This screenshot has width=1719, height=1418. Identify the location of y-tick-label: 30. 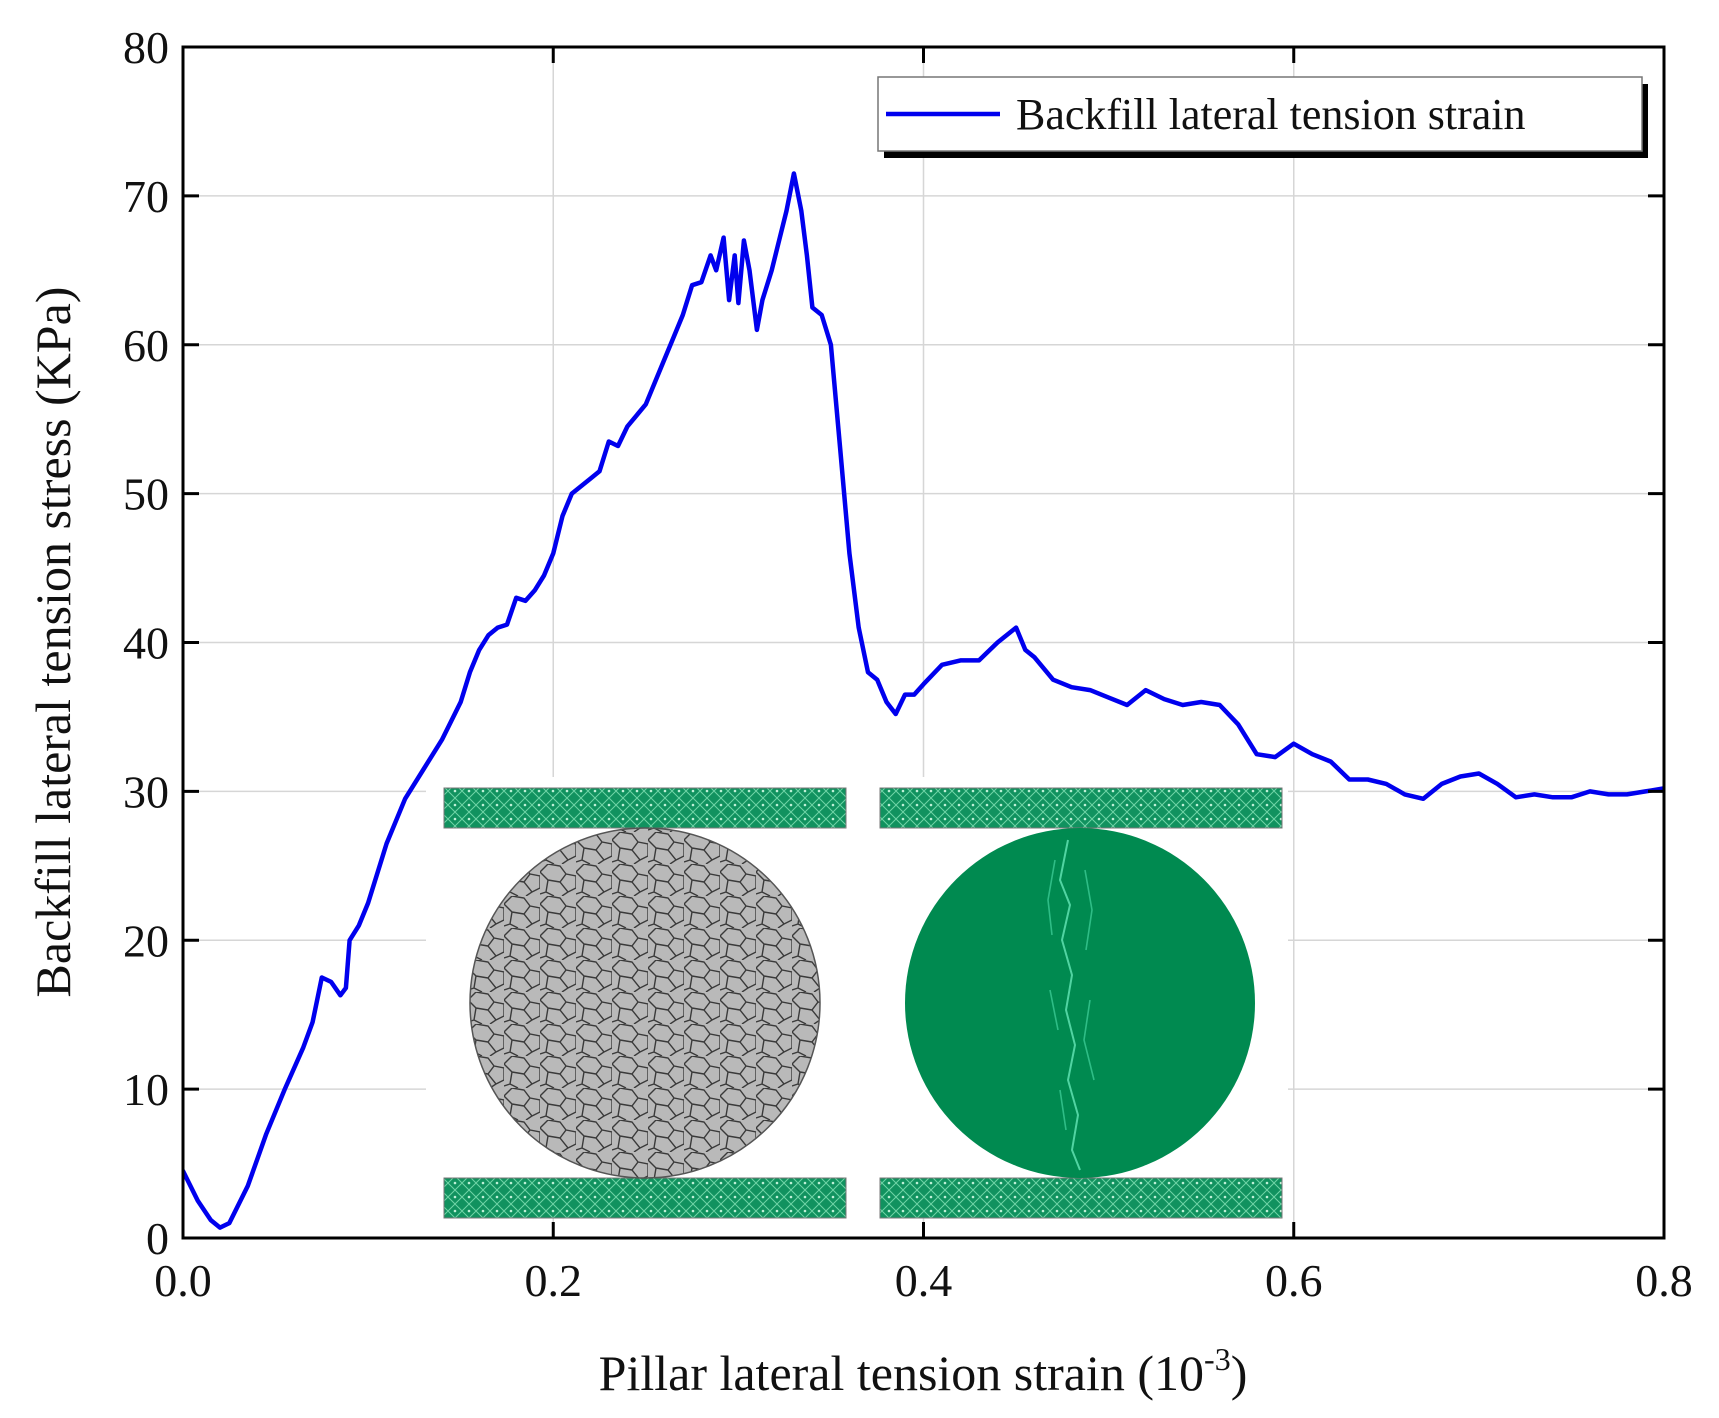
(146, 791).